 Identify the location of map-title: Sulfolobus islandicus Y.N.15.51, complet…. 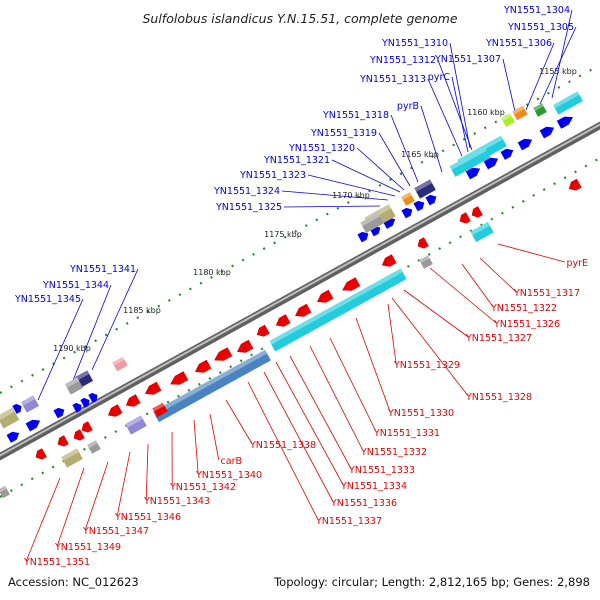
(299, 18).